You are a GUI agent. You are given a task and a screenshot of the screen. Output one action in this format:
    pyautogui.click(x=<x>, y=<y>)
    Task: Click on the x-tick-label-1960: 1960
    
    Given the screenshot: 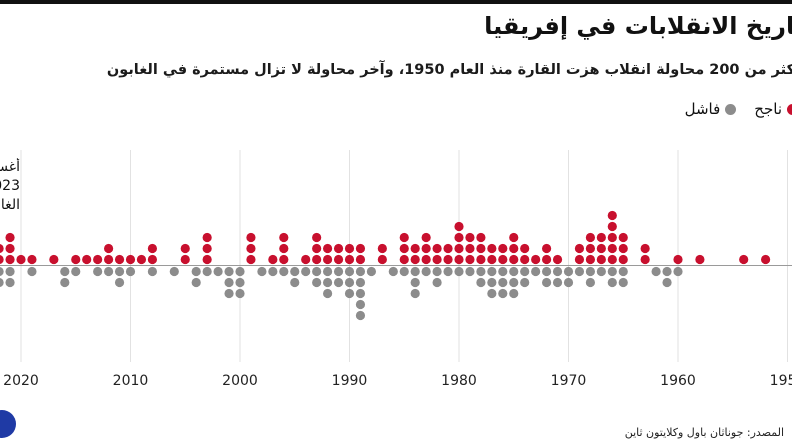 What is the action you would take?
    pyautogui.click(x=678, y=381)
    